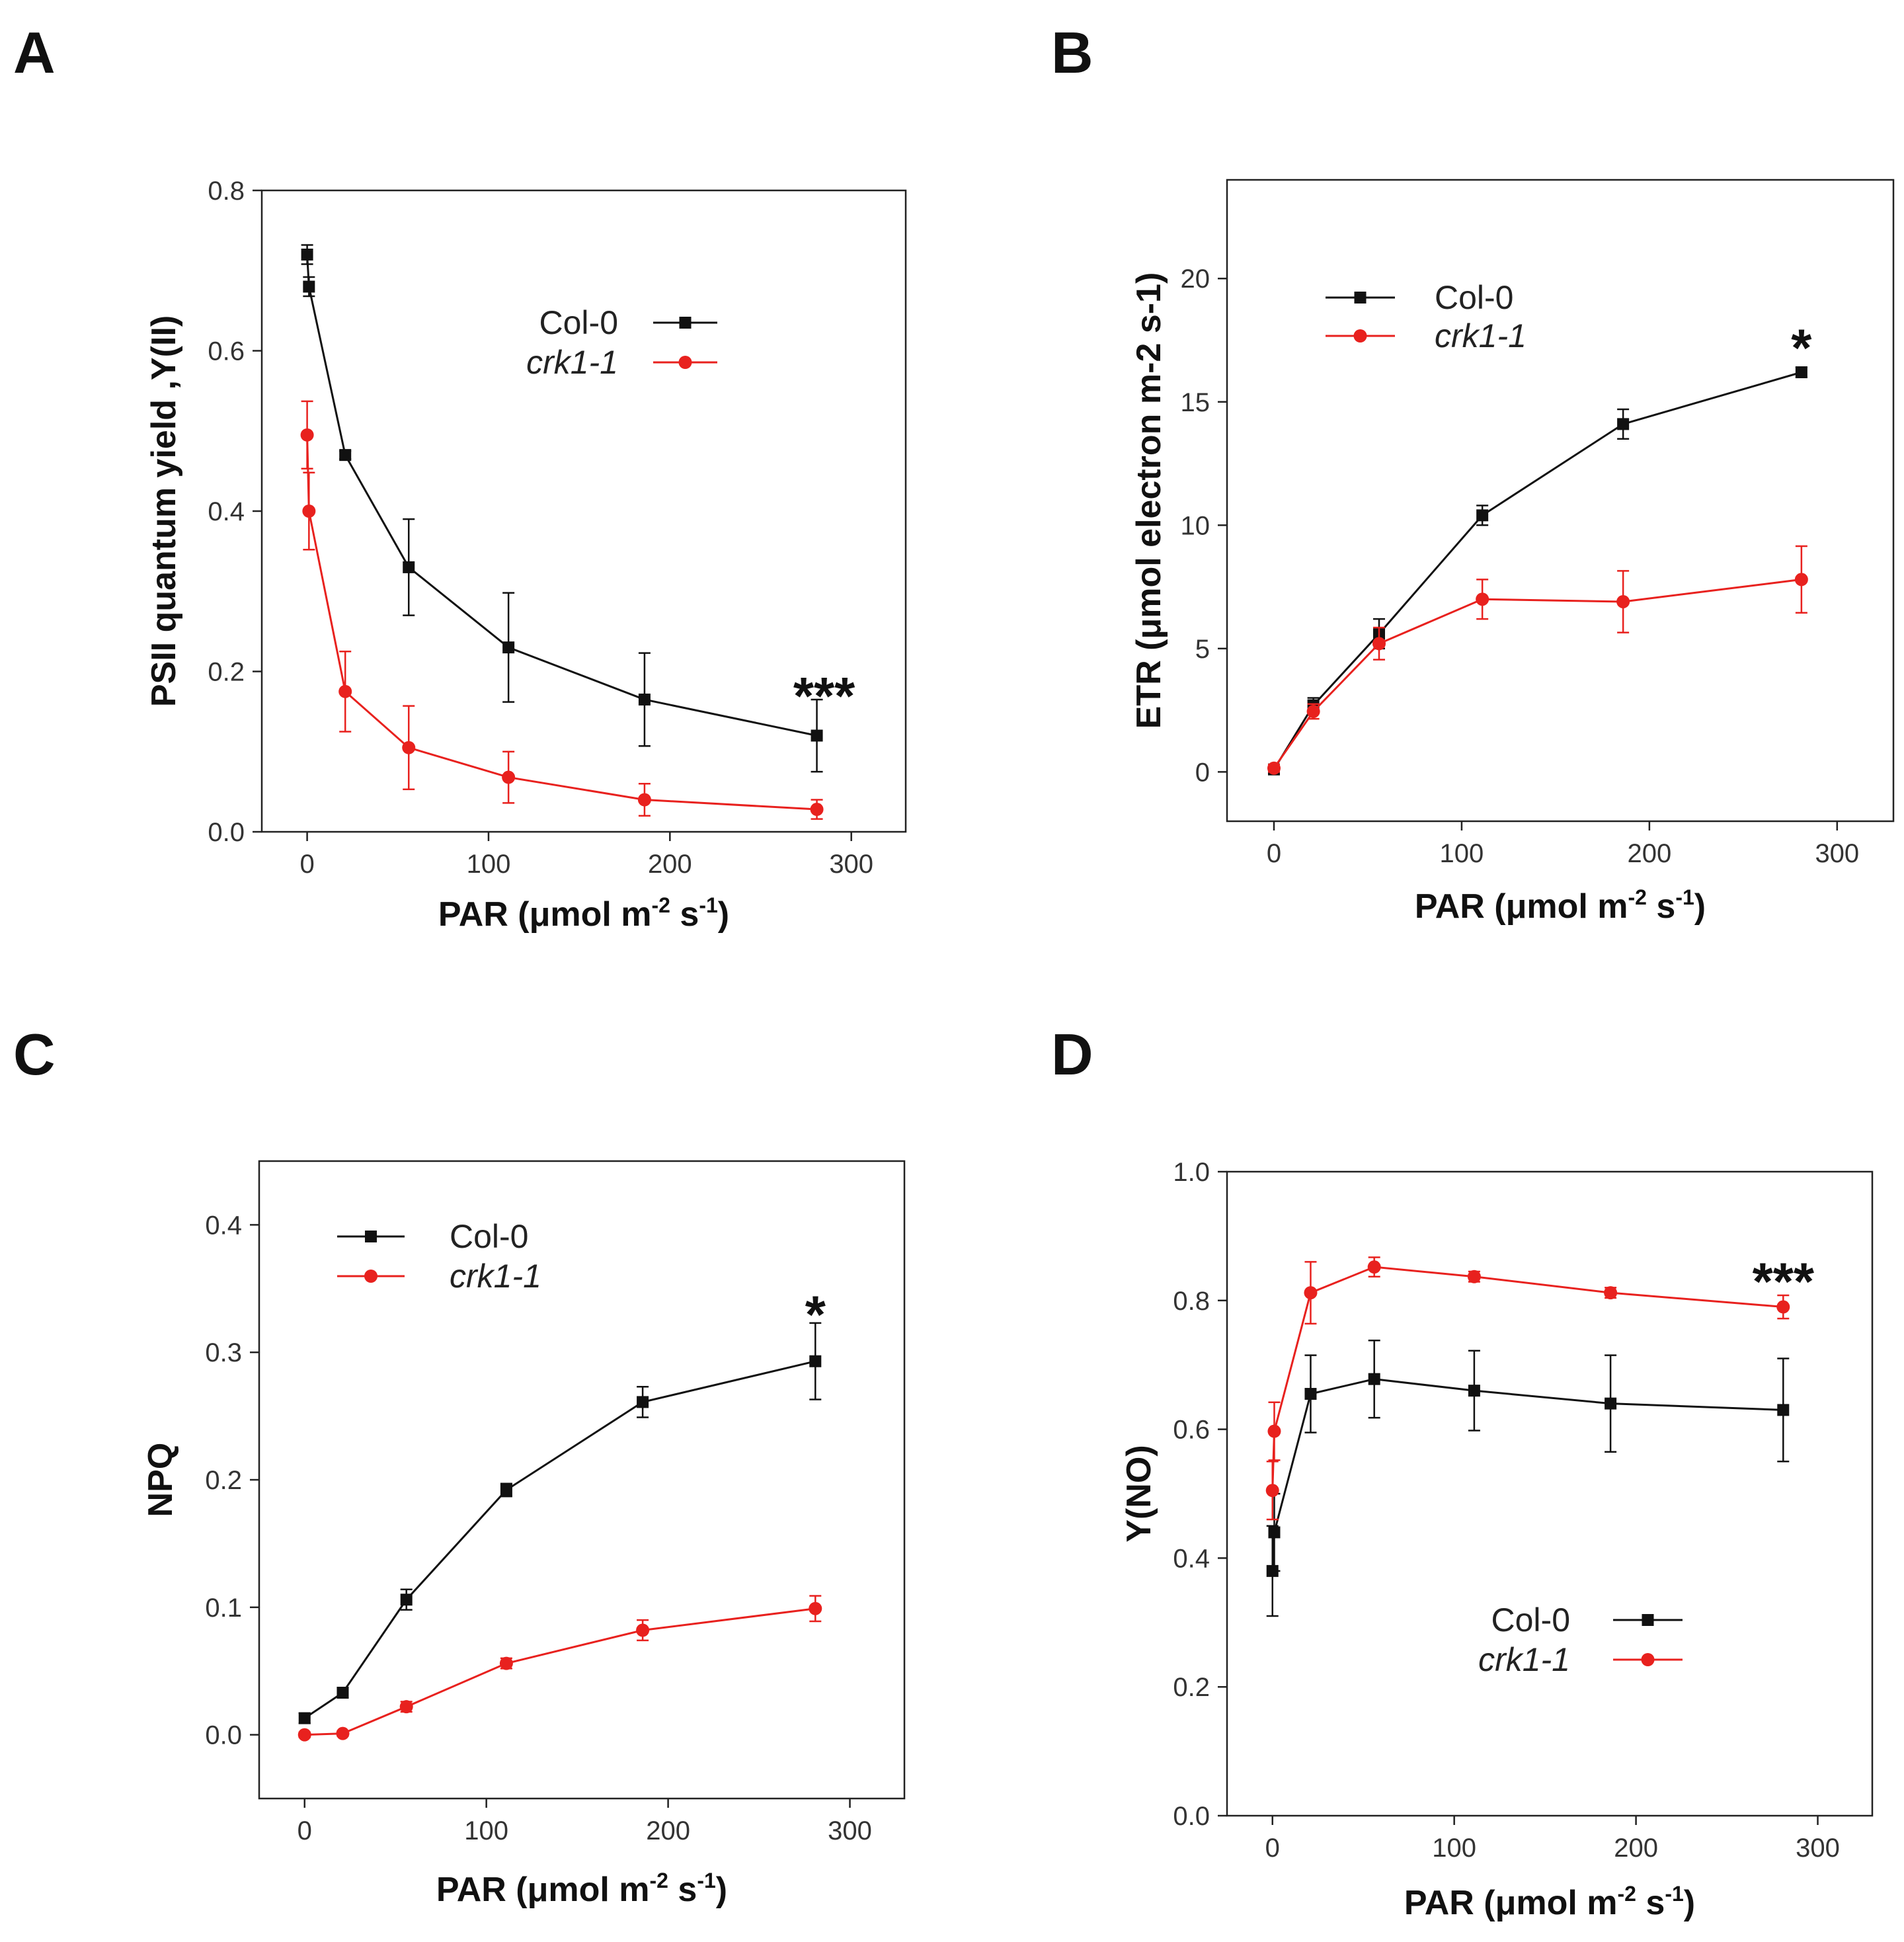  What do you see at coordinates (223, 1735) in the screenshot?
I see `y-tick-label: 0.0` at bounding box center [223, 1735].